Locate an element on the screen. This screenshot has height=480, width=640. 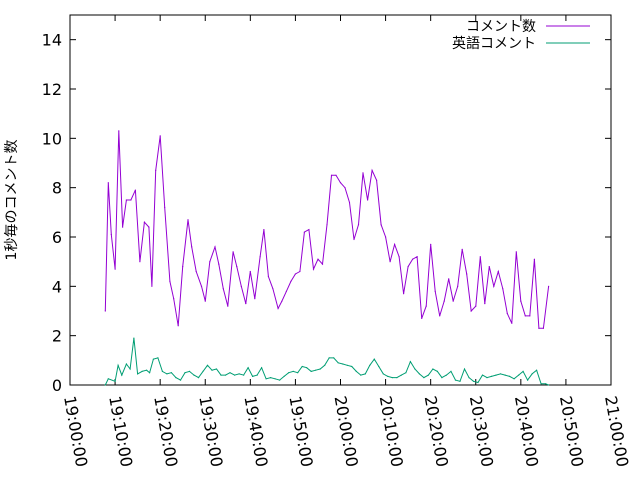
y-tick-label: 0 is located at coordinates (57, 385).